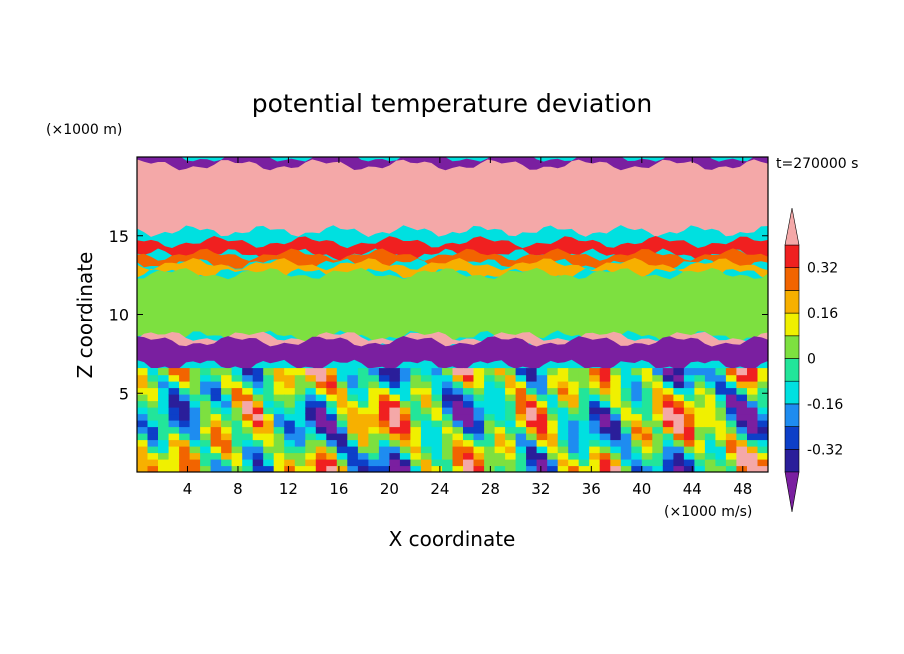 The width and height of the screenshot is (904, 654). What do you see at coordinates (792, 226) in the screenshot?
I see `colorbar-extend-max` at bounding box center [792, 226].